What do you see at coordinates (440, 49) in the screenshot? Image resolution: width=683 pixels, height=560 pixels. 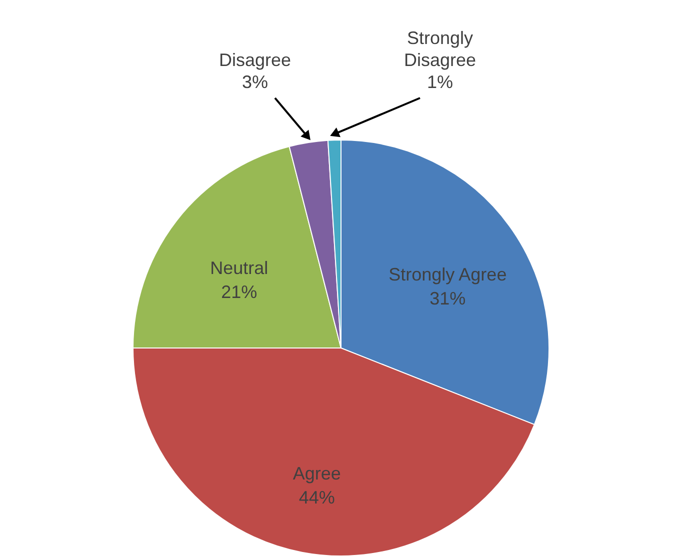 I see `slice-label: Strongly Disagree` at bounding box center [440, 49].